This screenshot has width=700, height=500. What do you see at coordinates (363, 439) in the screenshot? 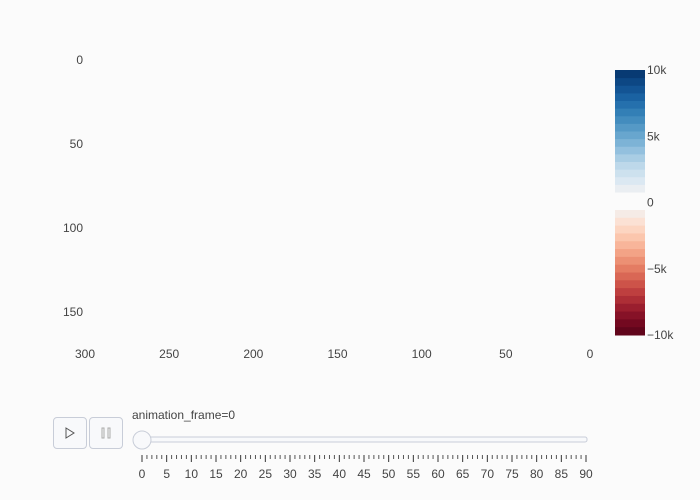
I see `slider-rail` at bounding box center [363, 439].